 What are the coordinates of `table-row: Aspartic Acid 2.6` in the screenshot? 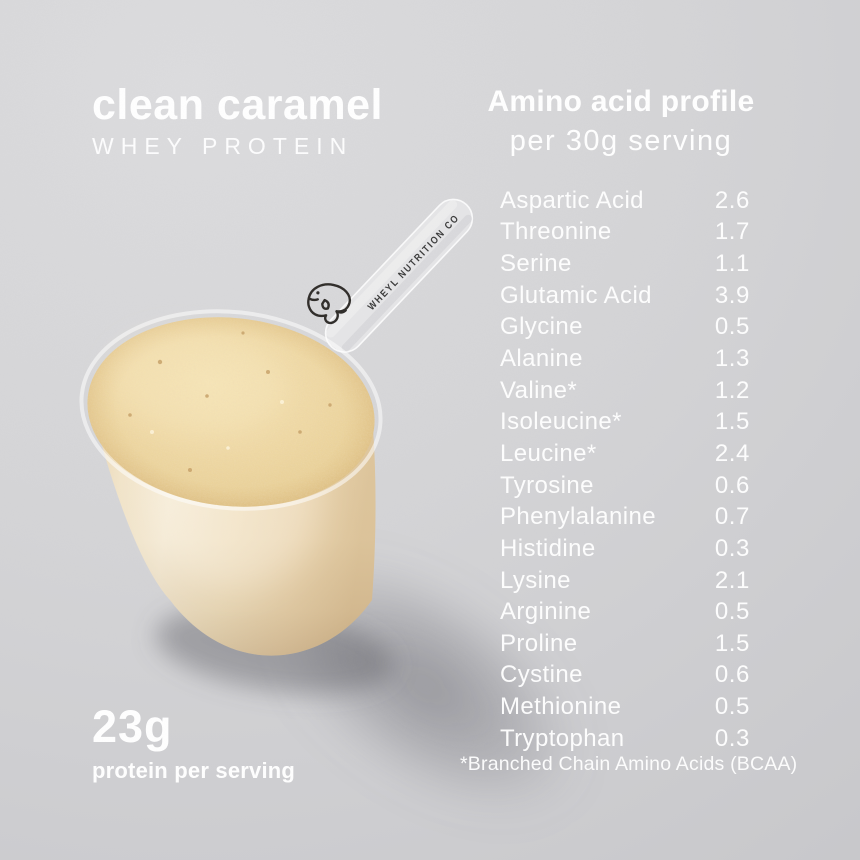 It's located at (625, 201).